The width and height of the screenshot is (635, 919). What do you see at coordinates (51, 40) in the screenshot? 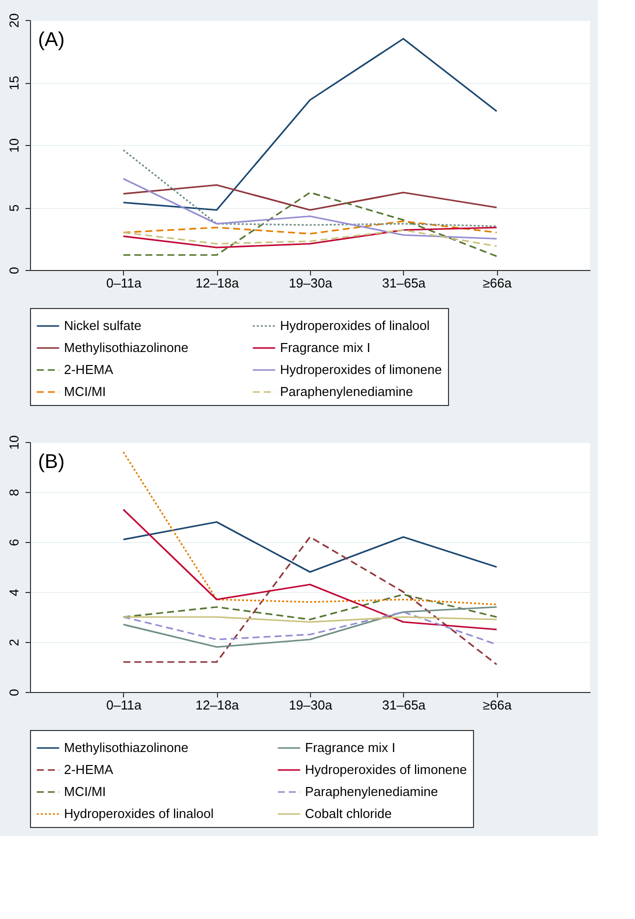
I see `annotation: (A)` at bounding box center [51, 40].